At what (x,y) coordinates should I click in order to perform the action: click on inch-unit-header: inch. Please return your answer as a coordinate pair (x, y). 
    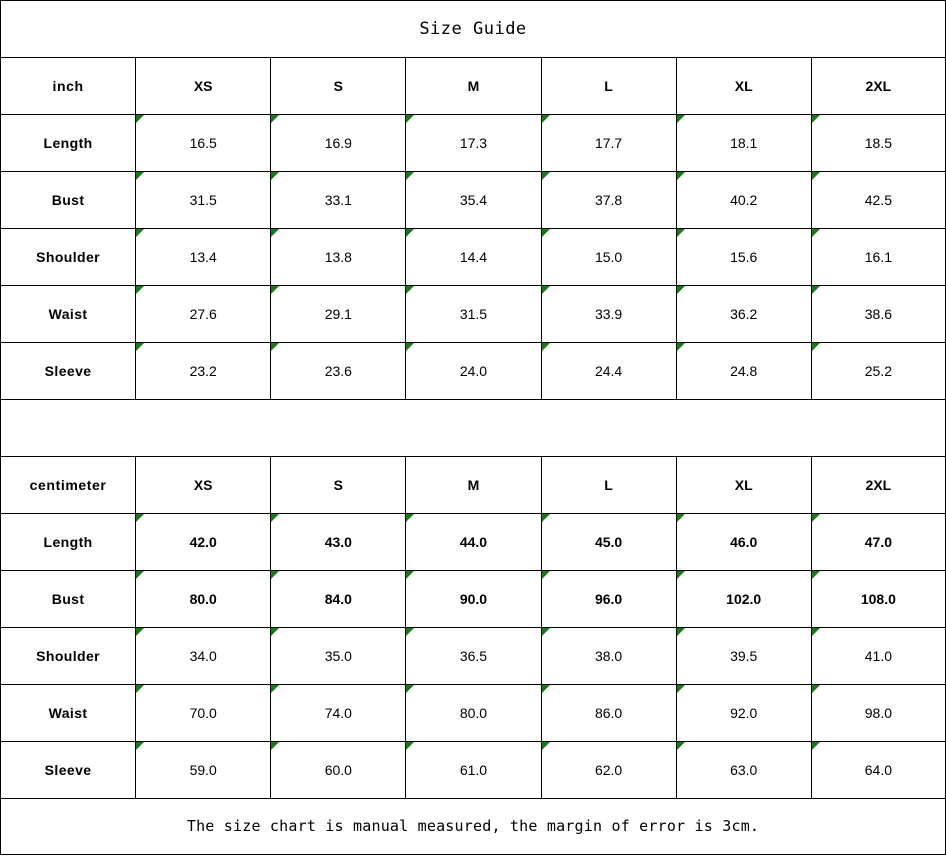
    Looking at the image, I should click on (68, 86).